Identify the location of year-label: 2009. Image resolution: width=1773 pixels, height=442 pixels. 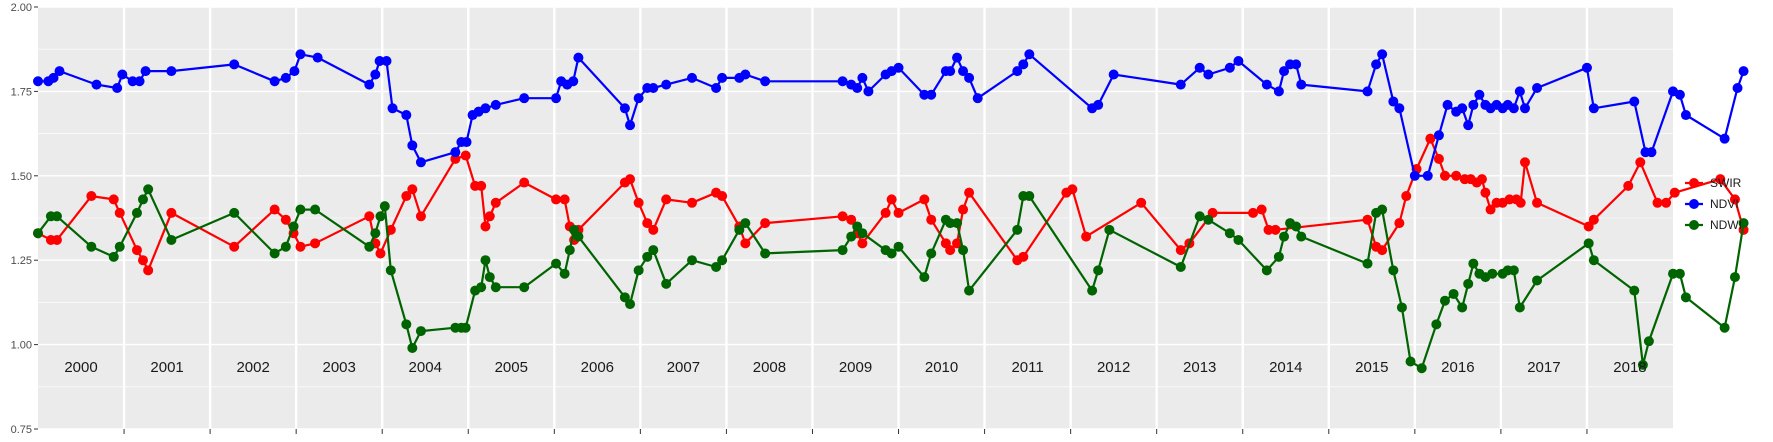
(855, 367).